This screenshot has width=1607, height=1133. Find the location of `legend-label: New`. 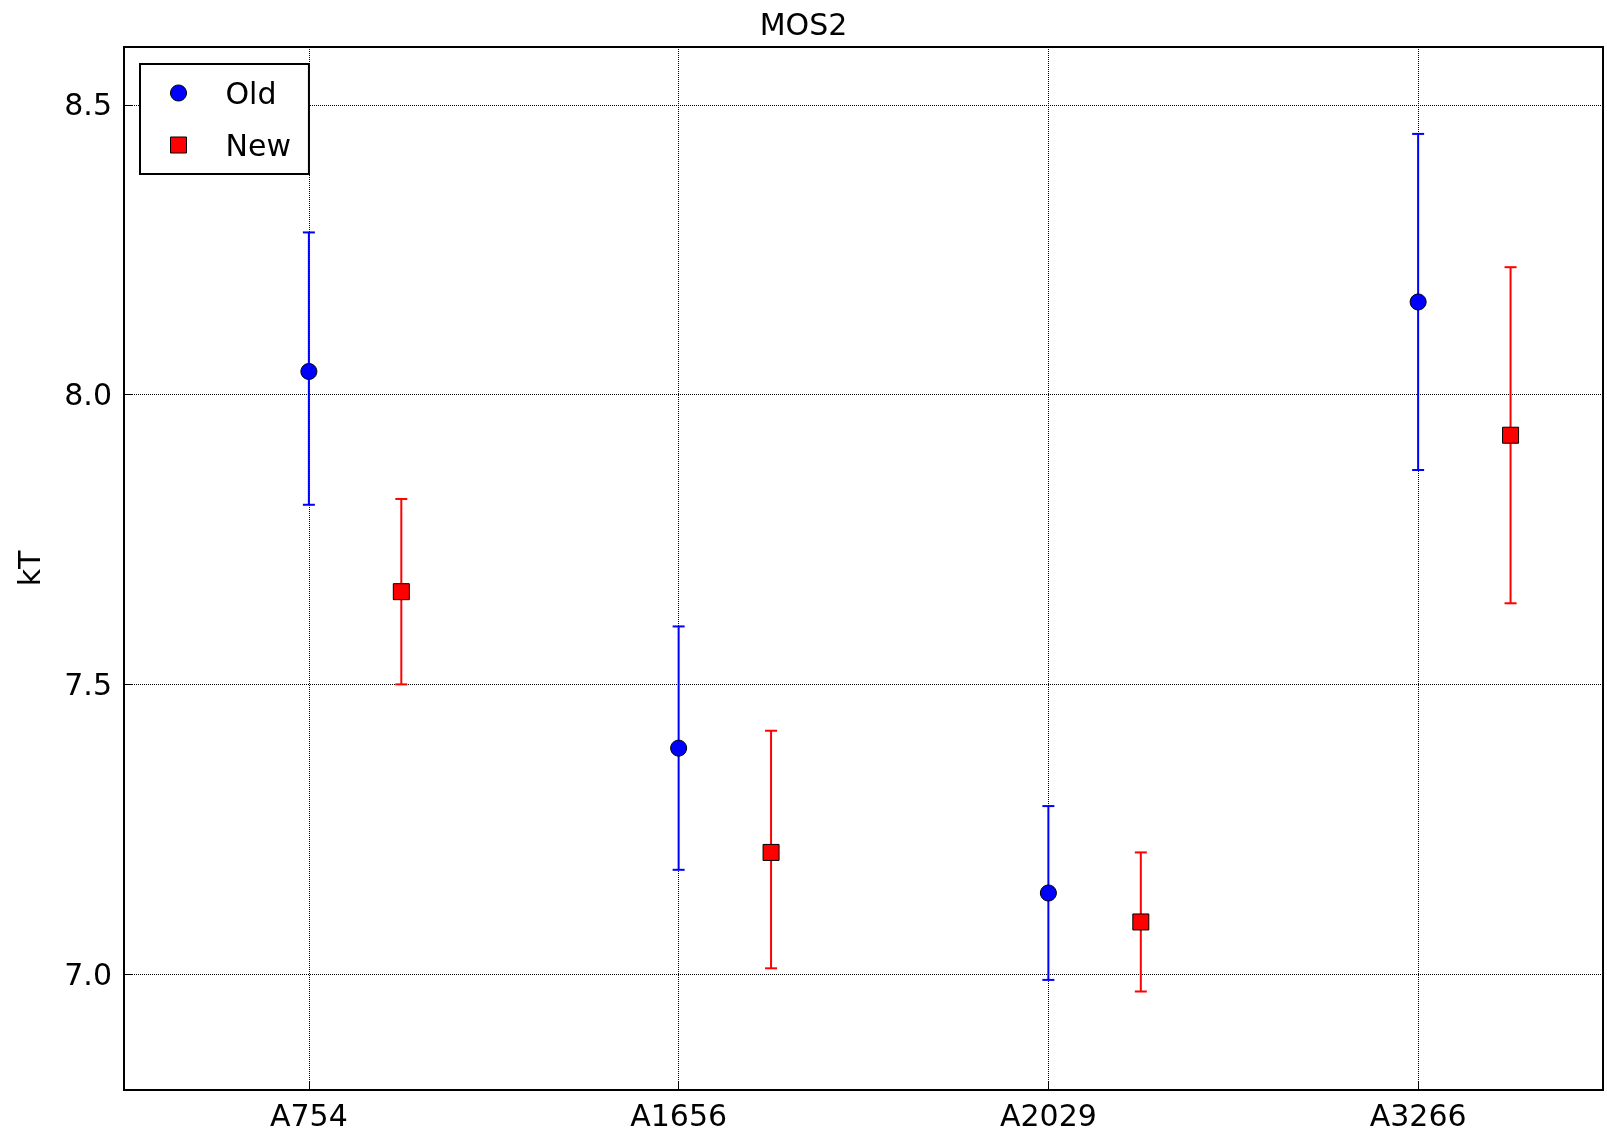

legend-label: New is located at coordinates (258, 145).